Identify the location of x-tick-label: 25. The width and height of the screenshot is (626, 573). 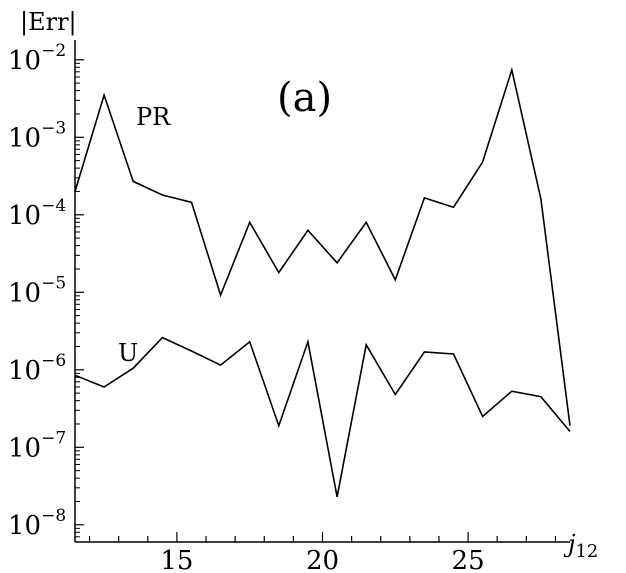
(468, 559).